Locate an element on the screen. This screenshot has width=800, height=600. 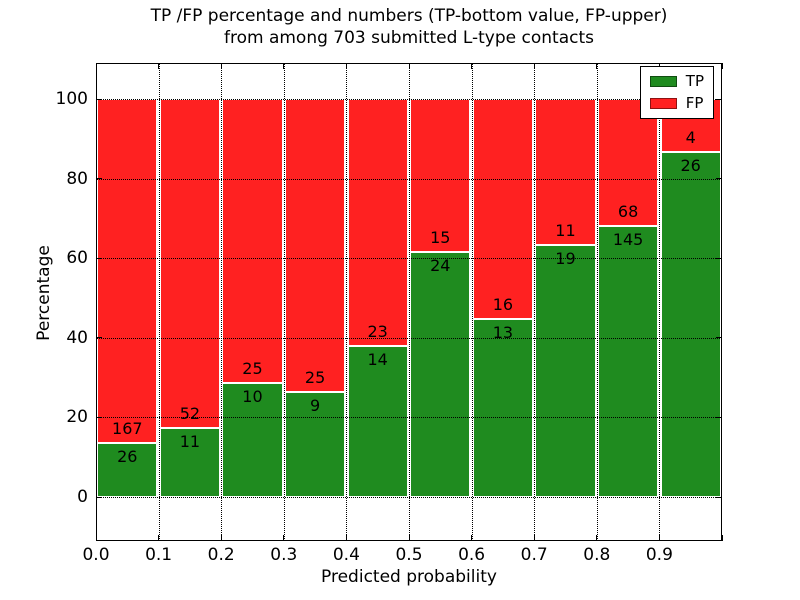
y-tick-label: 80 is located at coordinates (77, 178).